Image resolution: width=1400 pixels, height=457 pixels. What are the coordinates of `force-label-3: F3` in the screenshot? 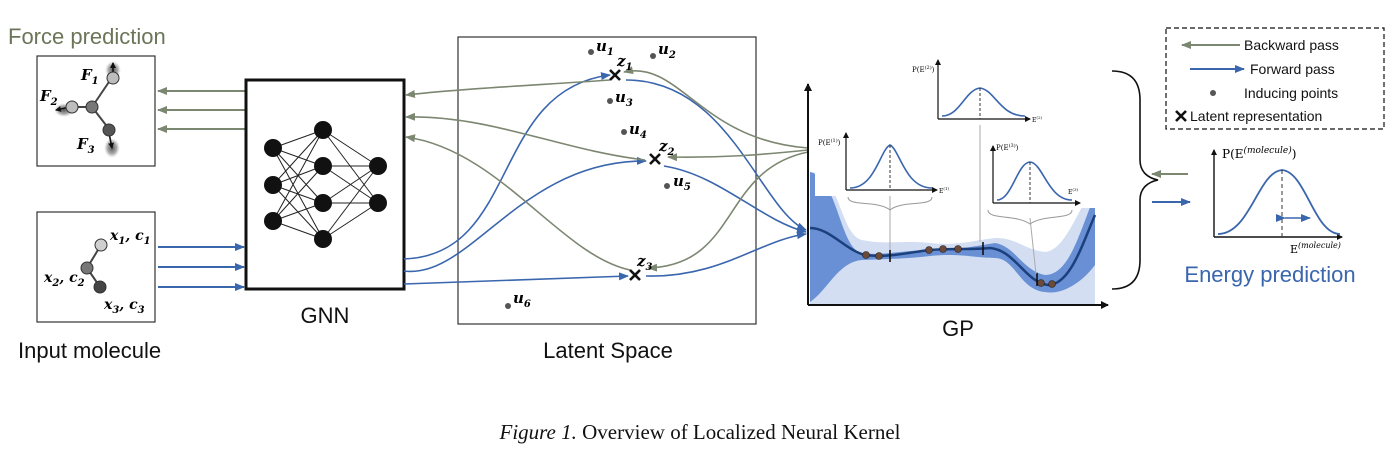 It's located at (85, 145).